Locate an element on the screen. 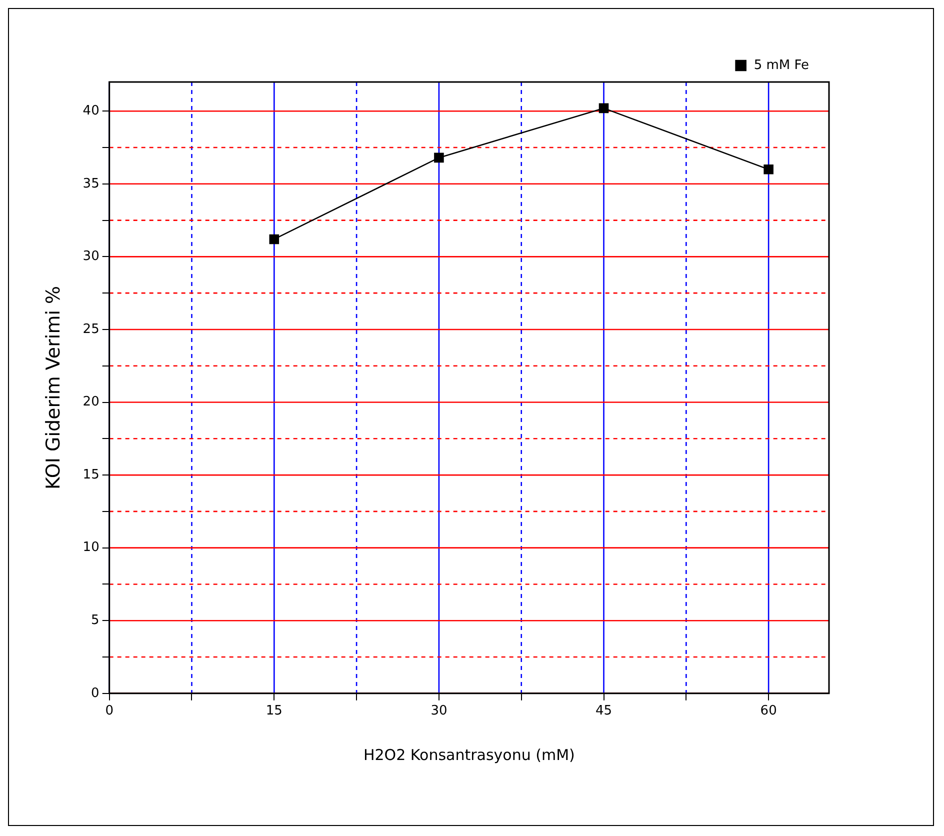 Image resolution: width=944 pixels, height=836 pixels. y-tick-label: 40 is located at coordinates (91, 110).